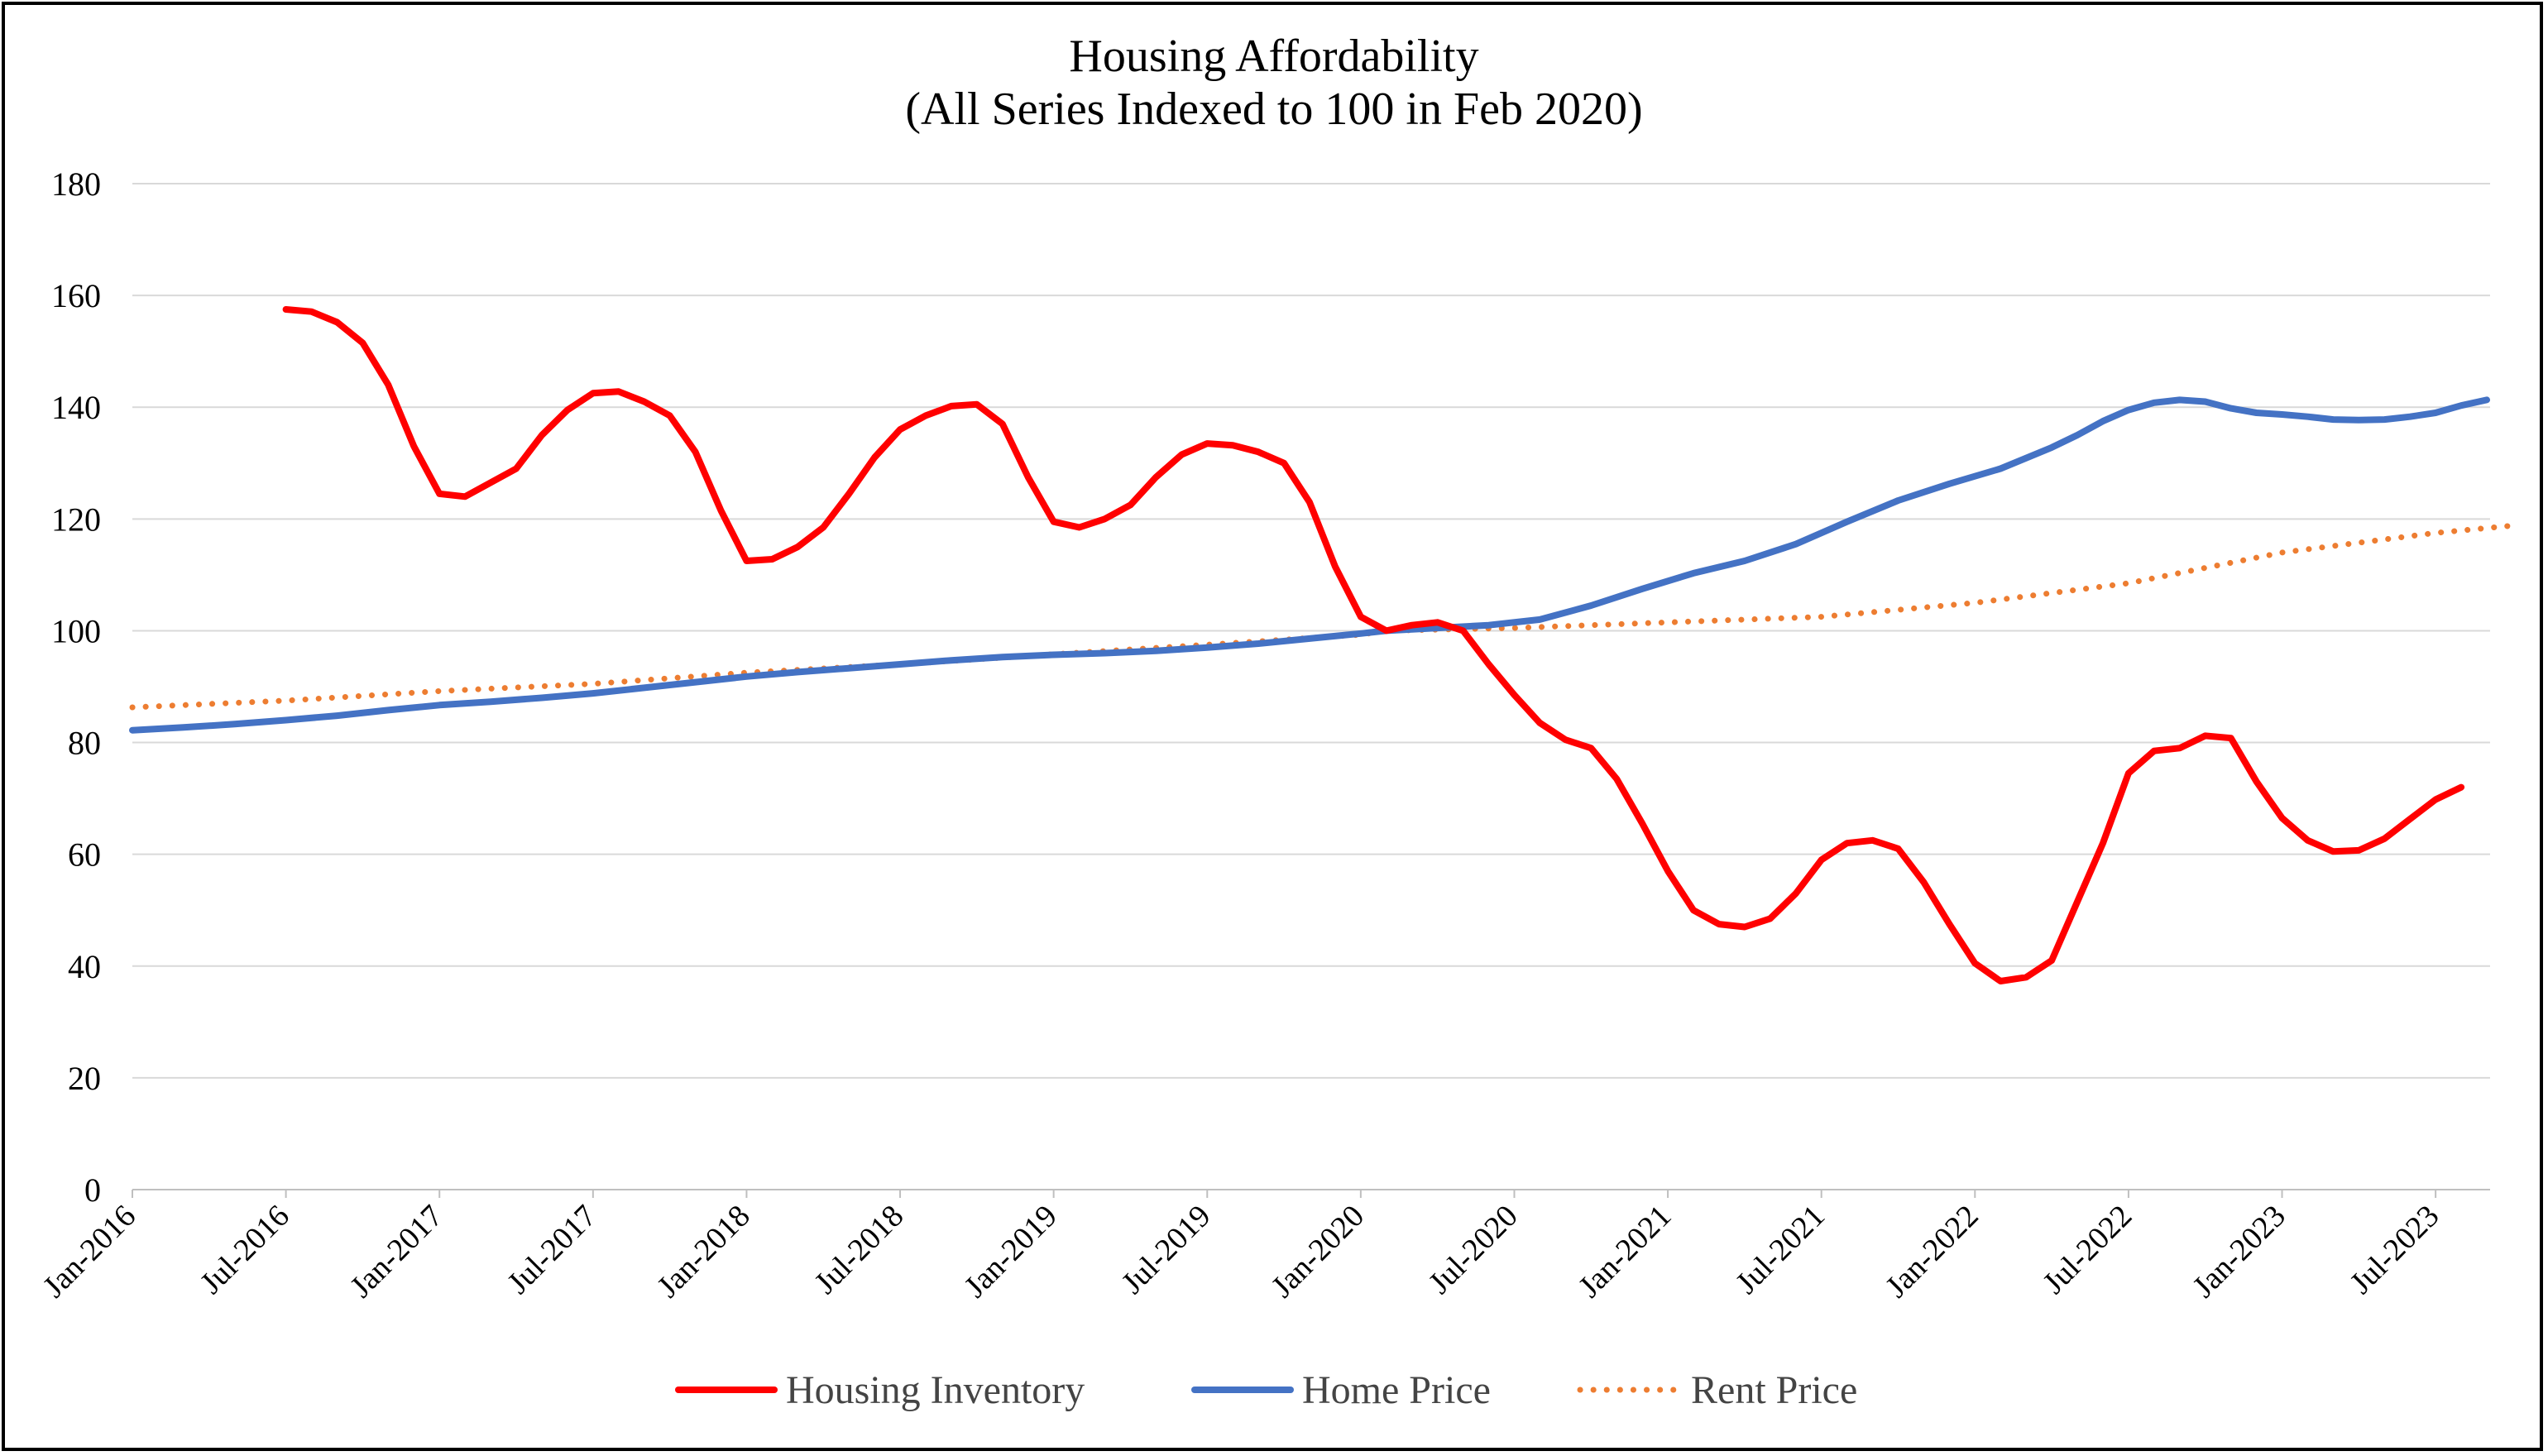 This screenshot has height=1456, width=2548. Describe the element at coordinates (1011, 1252) in the screenshot. I see `x-tick-label: Jan-2019` at that location.